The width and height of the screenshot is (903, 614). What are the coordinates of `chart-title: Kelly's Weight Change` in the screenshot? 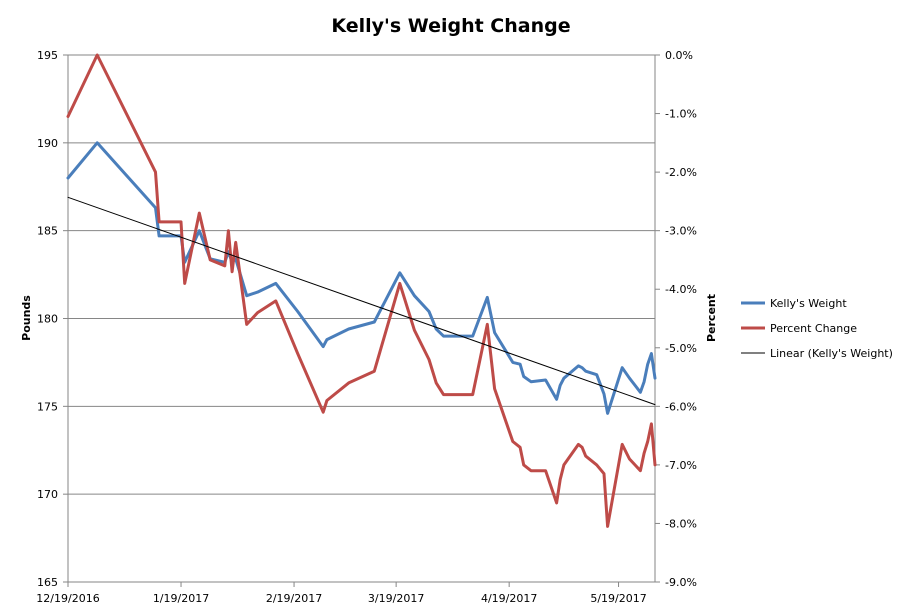 It's located at (450, 26).